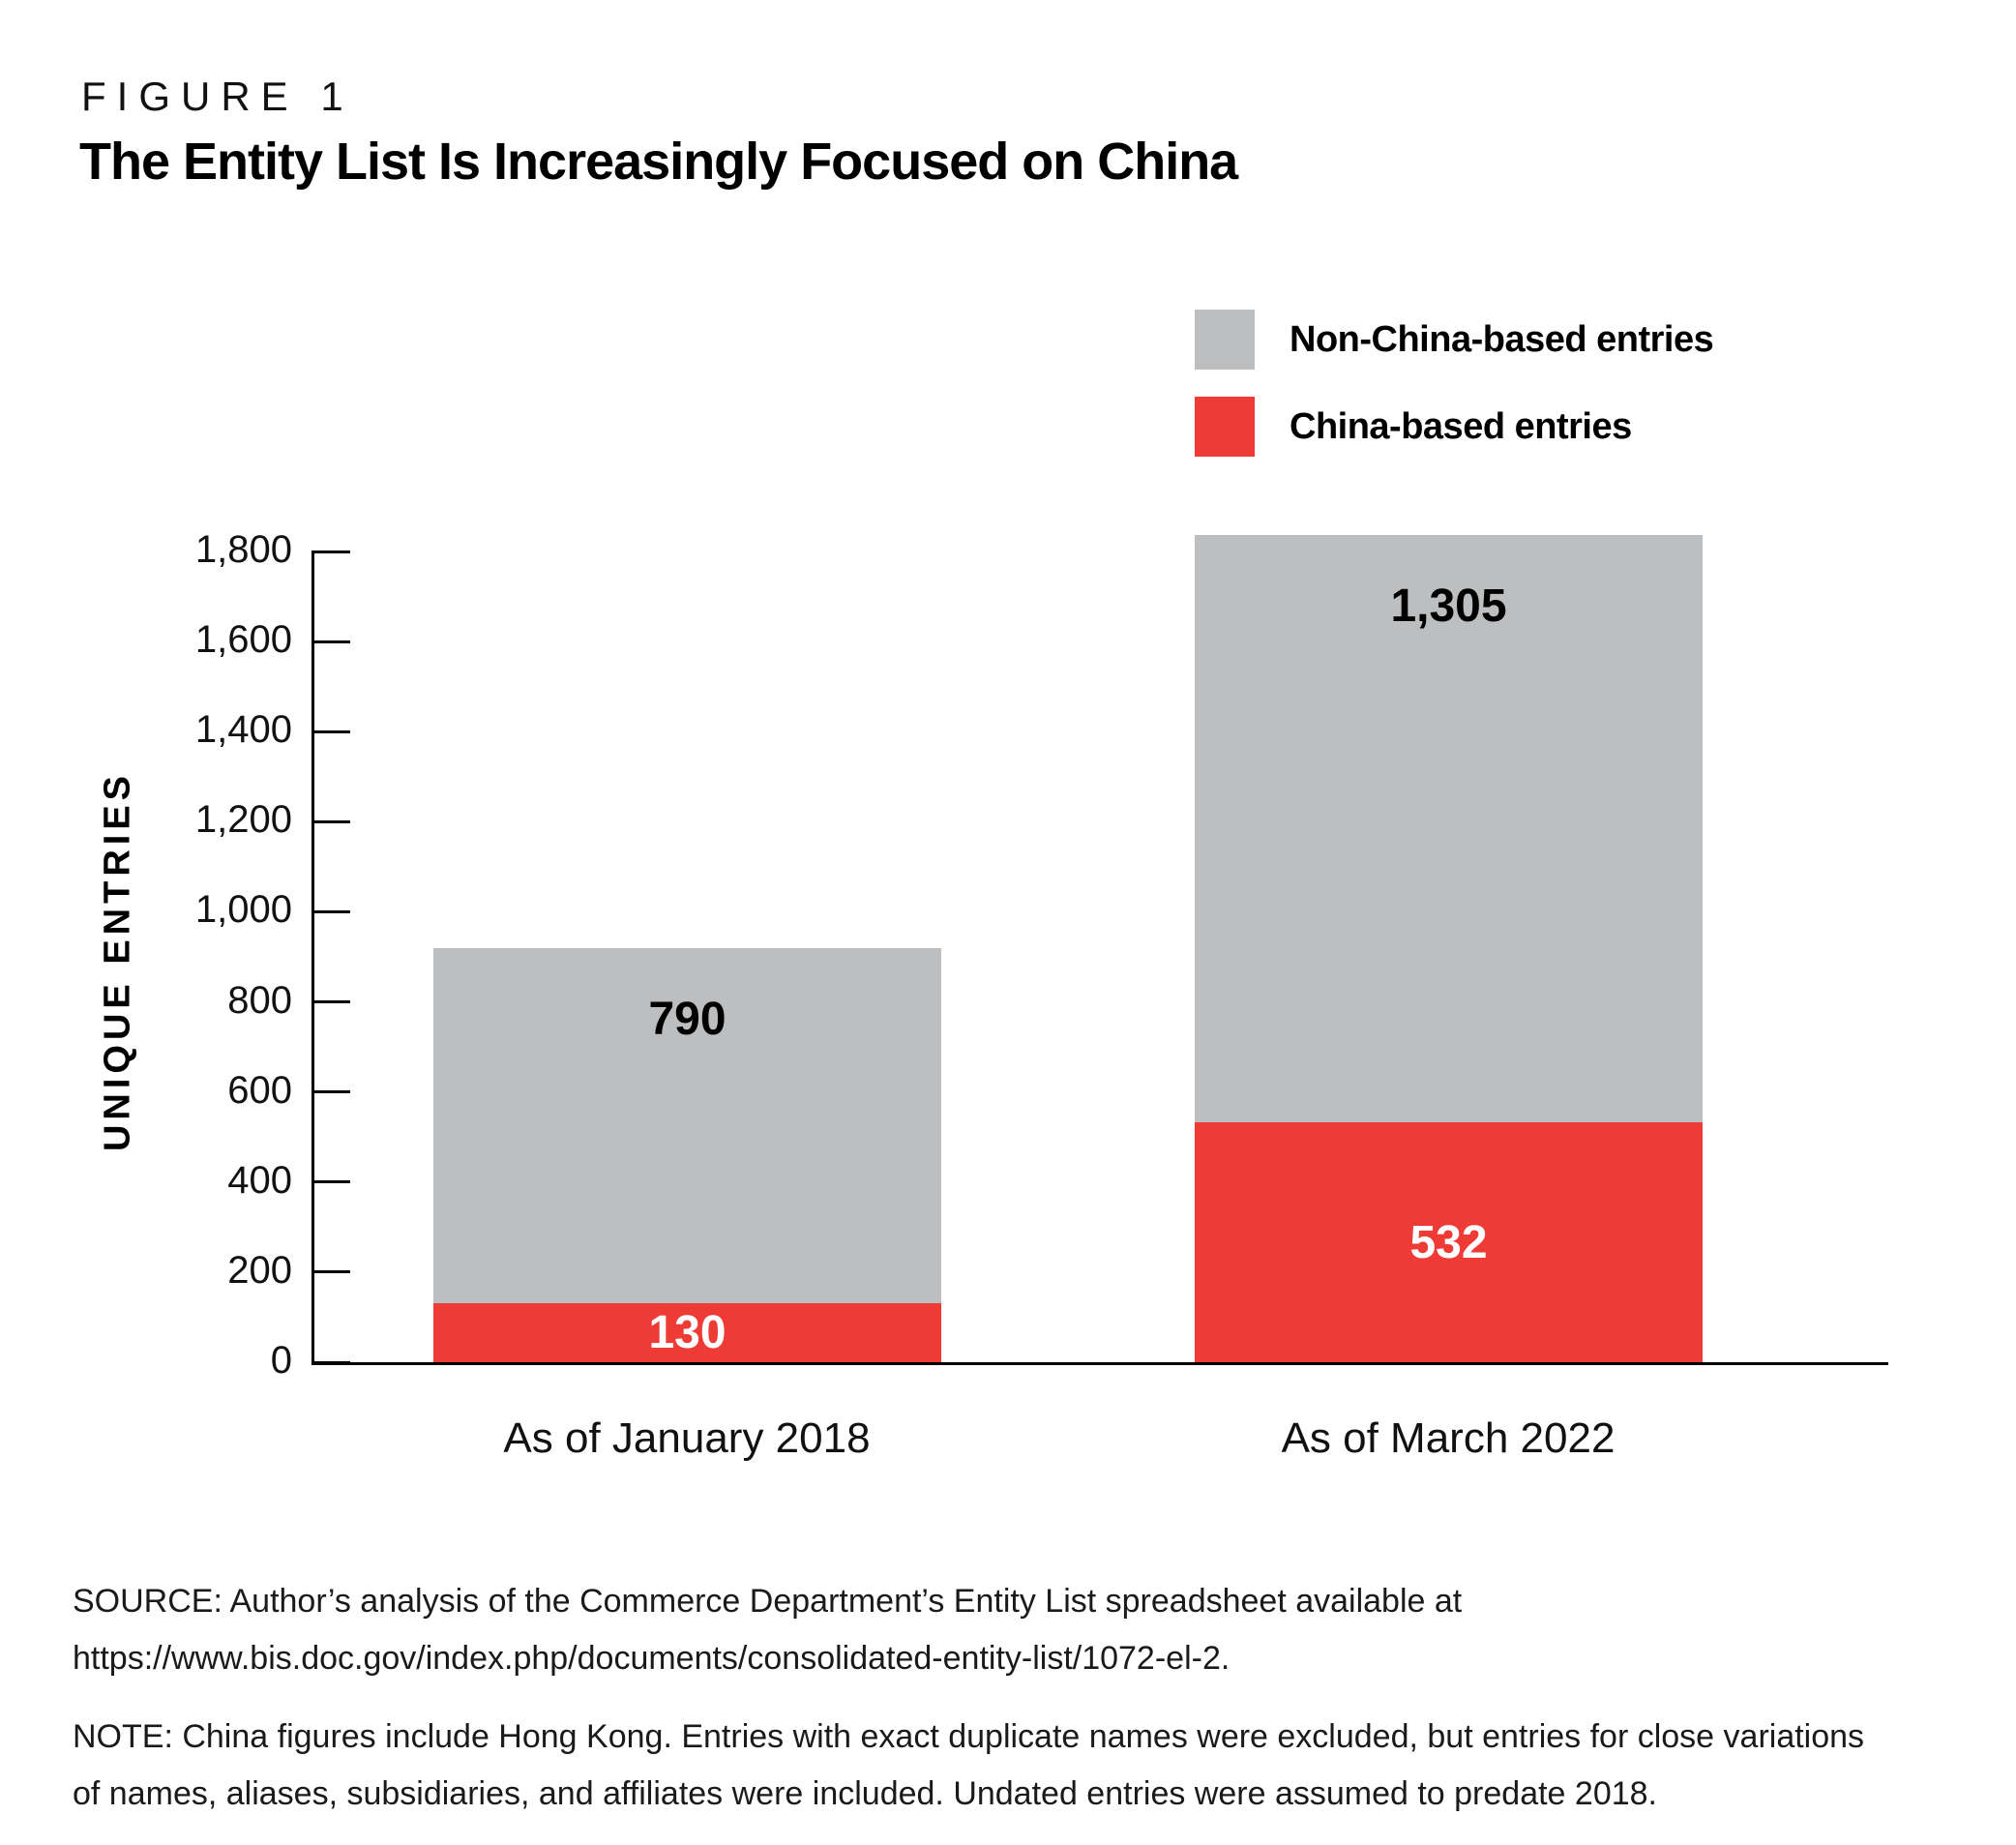 The width and height of the screenshot is (2016, 1845). What do you see at coordinates (1099, 1363) in the screenshot?
I see `x-axis-line` at bounding box center [1099, 1363].